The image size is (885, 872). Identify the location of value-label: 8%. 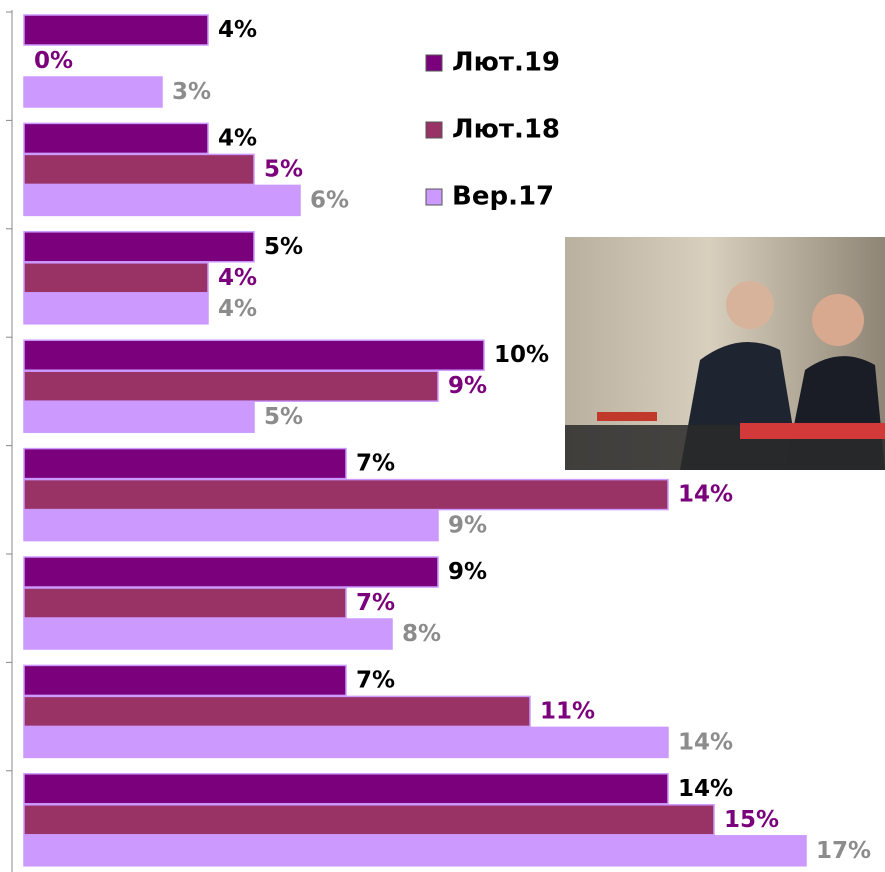
(421, 634).